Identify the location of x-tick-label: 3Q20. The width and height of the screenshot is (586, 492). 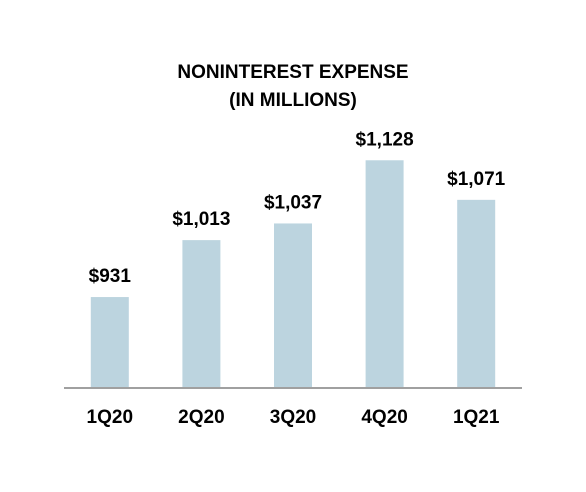
(293, 417).